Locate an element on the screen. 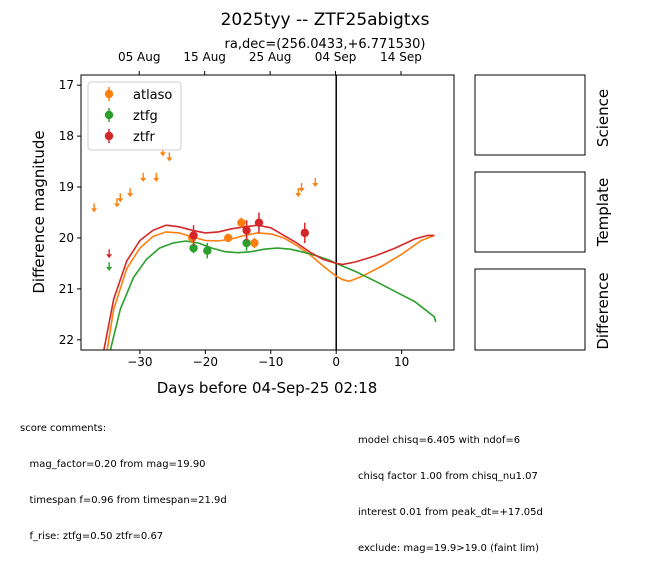 The width and height of the screenshot is (650, 567). legend-entry-atlaso: atlaso is located at coordinates (138, 95).